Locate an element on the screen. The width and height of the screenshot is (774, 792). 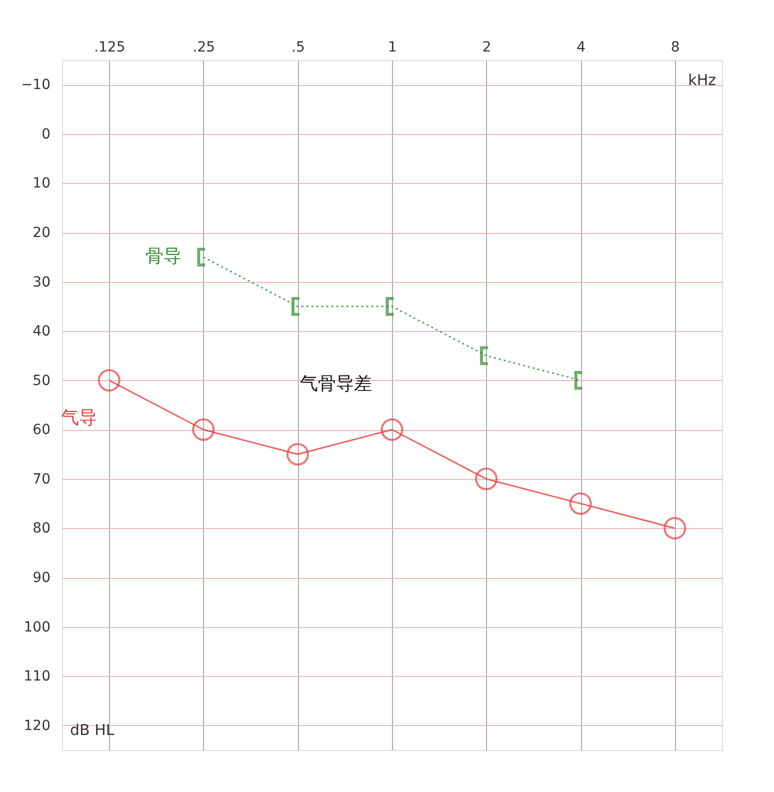
y-tick-label: 10 is located at coordinates (41, 184).